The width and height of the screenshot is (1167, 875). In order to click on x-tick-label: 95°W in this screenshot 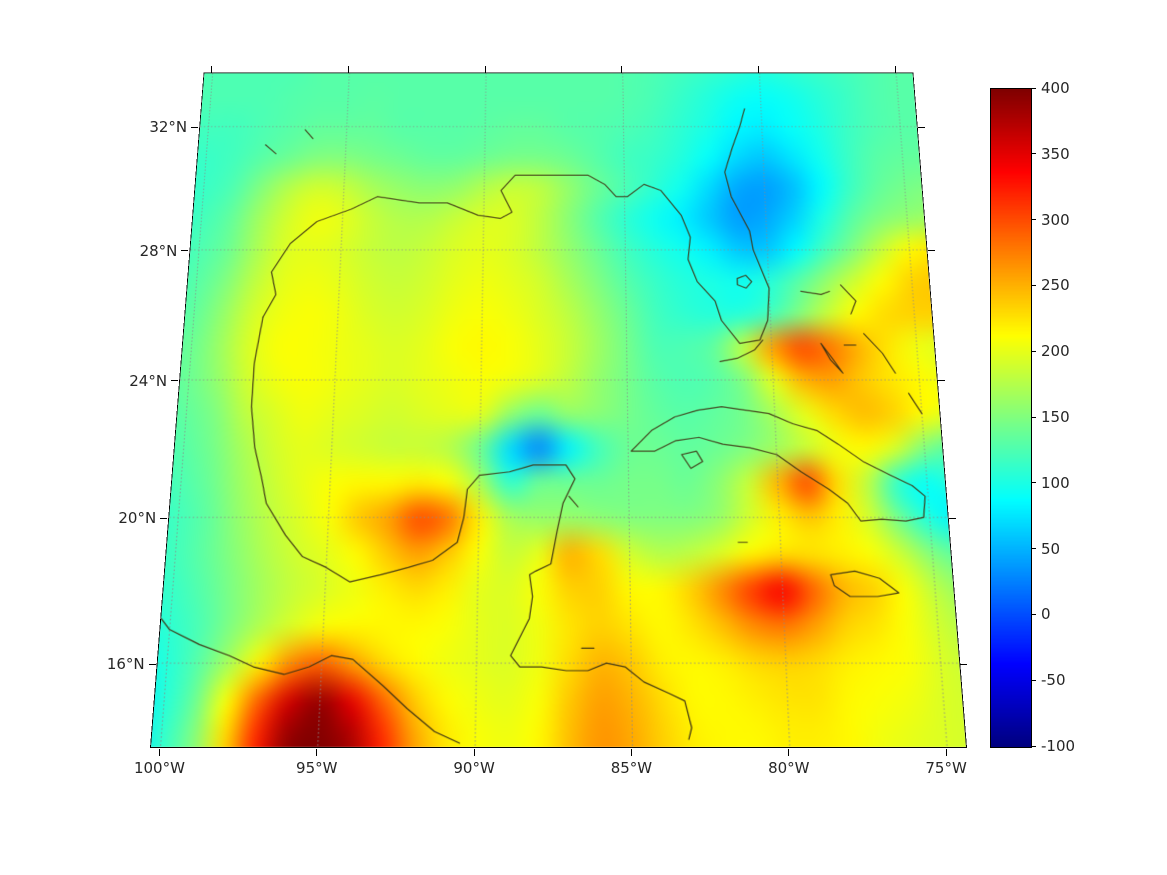, I will do `click(317, 768)`.